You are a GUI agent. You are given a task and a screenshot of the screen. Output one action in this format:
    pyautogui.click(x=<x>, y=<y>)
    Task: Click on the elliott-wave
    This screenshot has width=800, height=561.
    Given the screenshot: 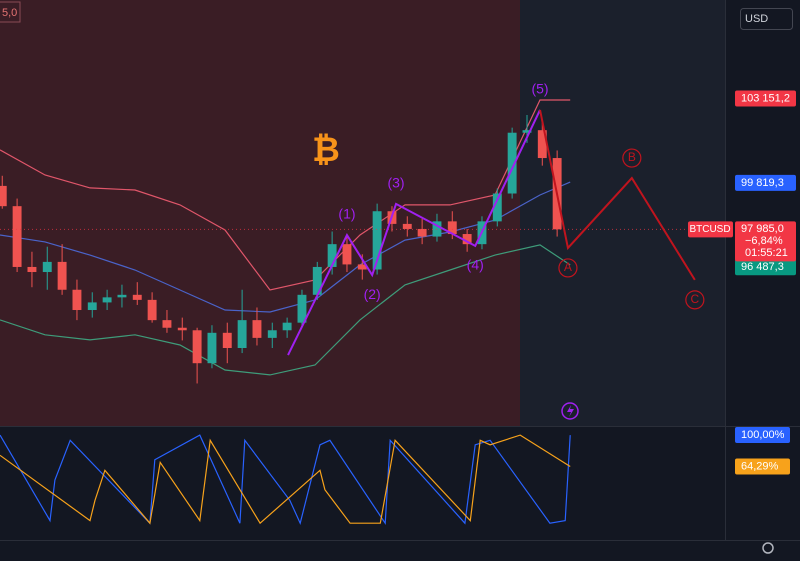 What is the action you would take?
    pyautogui.click(x=414, y=232)
    